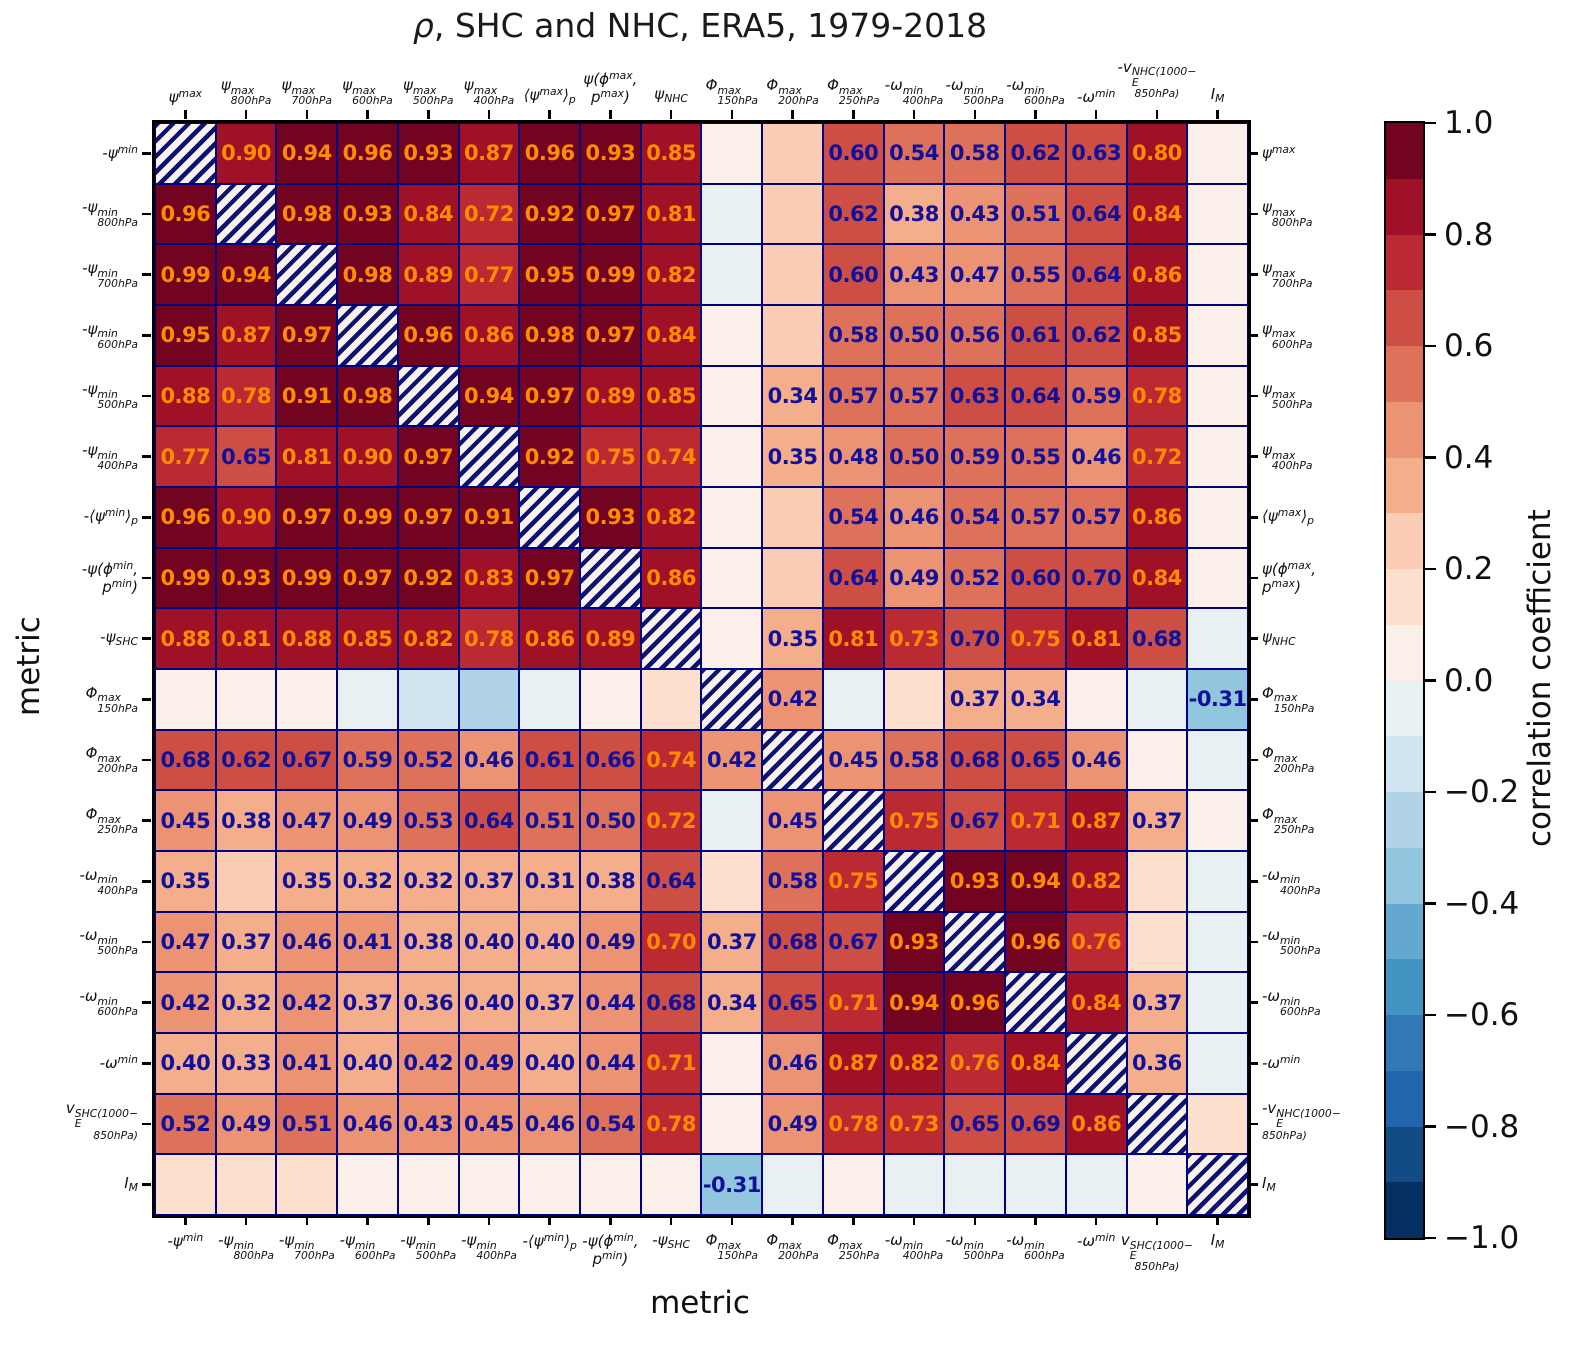  Describe the element at coordinates (428, 820) in the screenshot. I see `heatmap-cell: 0.53` at that location.